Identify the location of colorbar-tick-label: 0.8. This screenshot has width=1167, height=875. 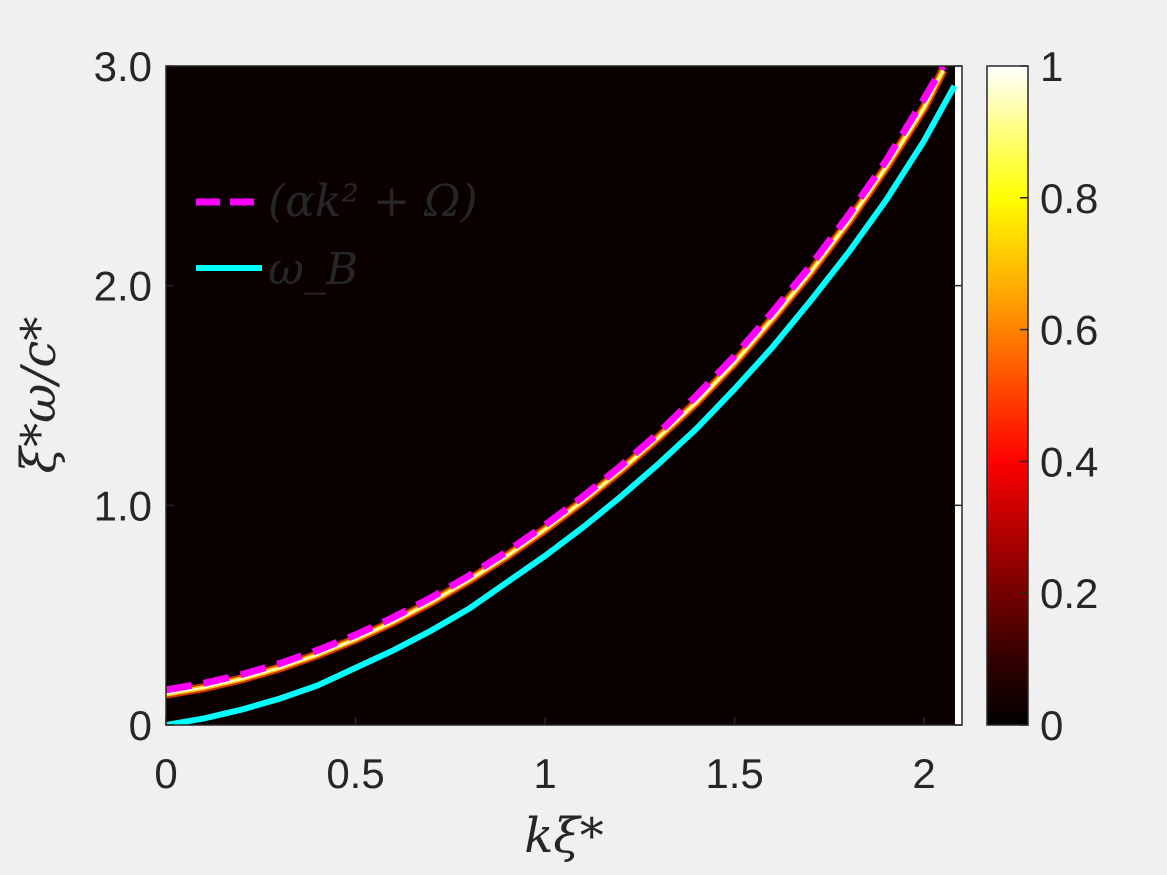
(1069, 198).